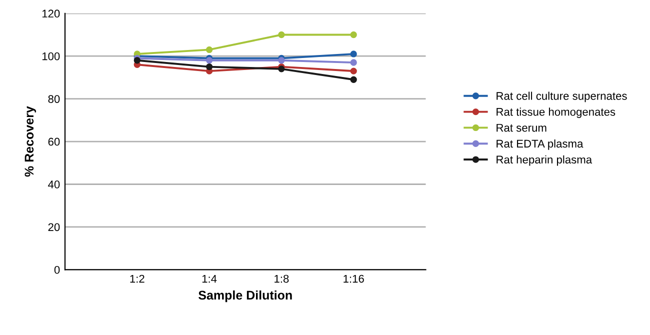  What do you see at coordinates (54, 99) in the screenshot?
I see `y-tick-label: 80` at bounding box center [54, 99].